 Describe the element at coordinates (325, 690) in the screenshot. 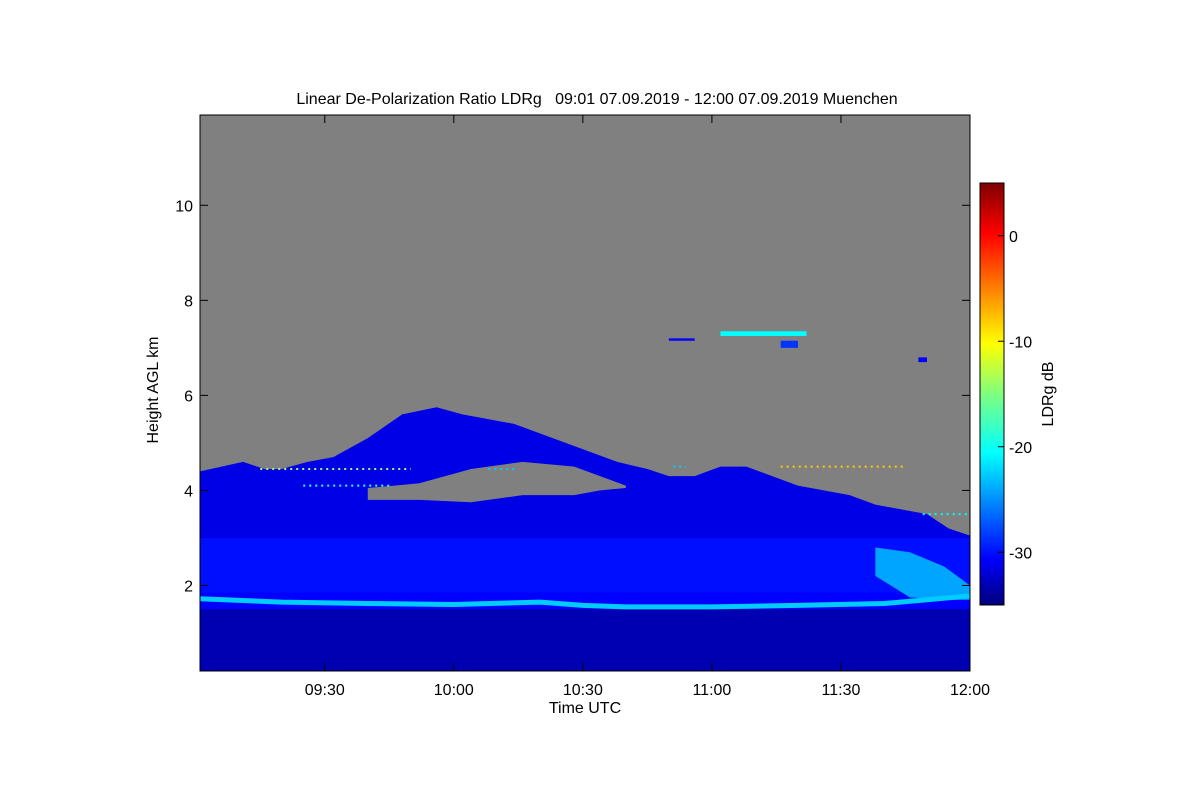

I see `x-tick-label: 09:30` at that location.